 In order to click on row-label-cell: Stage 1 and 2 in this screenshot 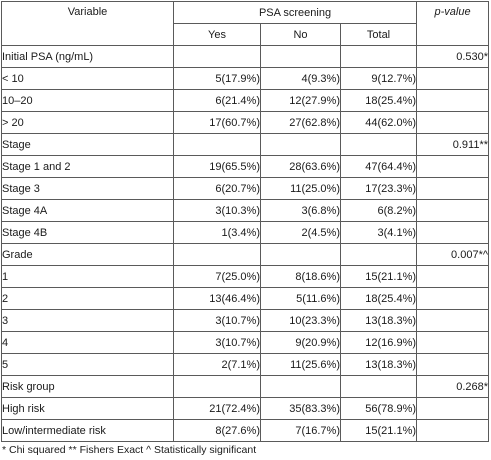, I will do `click(87, 166)`.